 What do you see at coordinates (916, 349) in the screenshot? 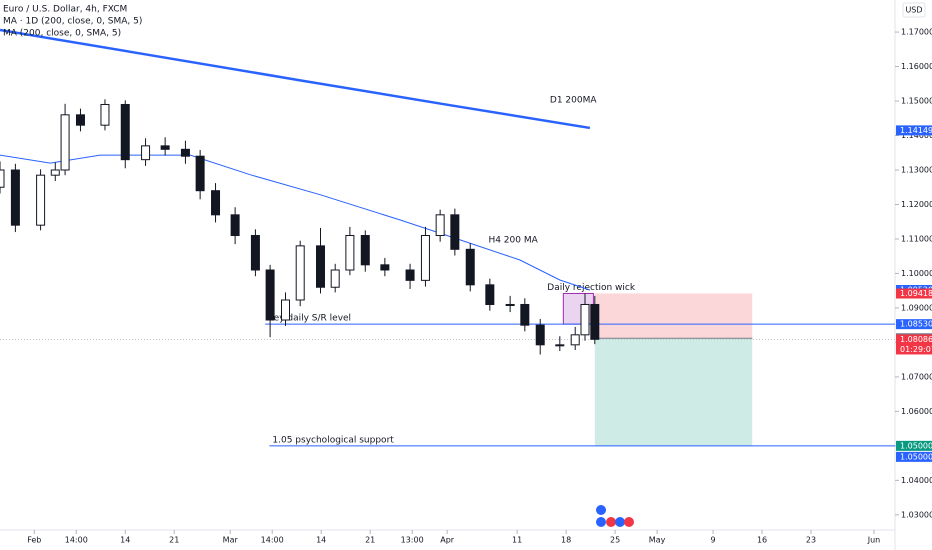
I see `countdown: 01:29:07` at bounding box center [916, 349].